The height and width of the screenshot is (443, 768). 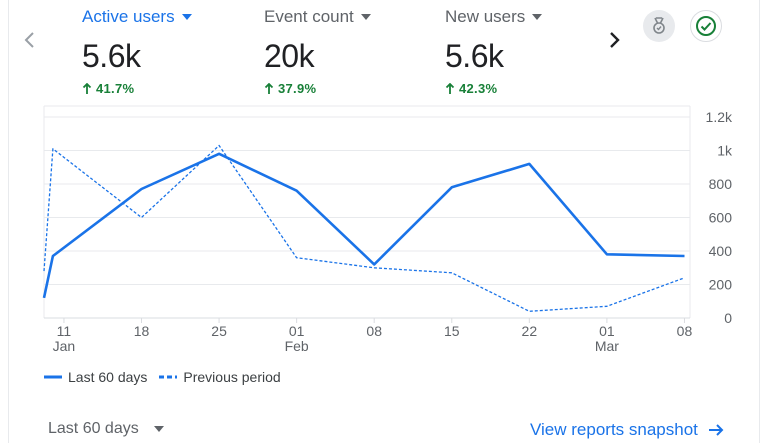 What do you see at coordinates (530, 17) in the screenshot?
I see `metric-header: New users` at bounding box center [530, 17].